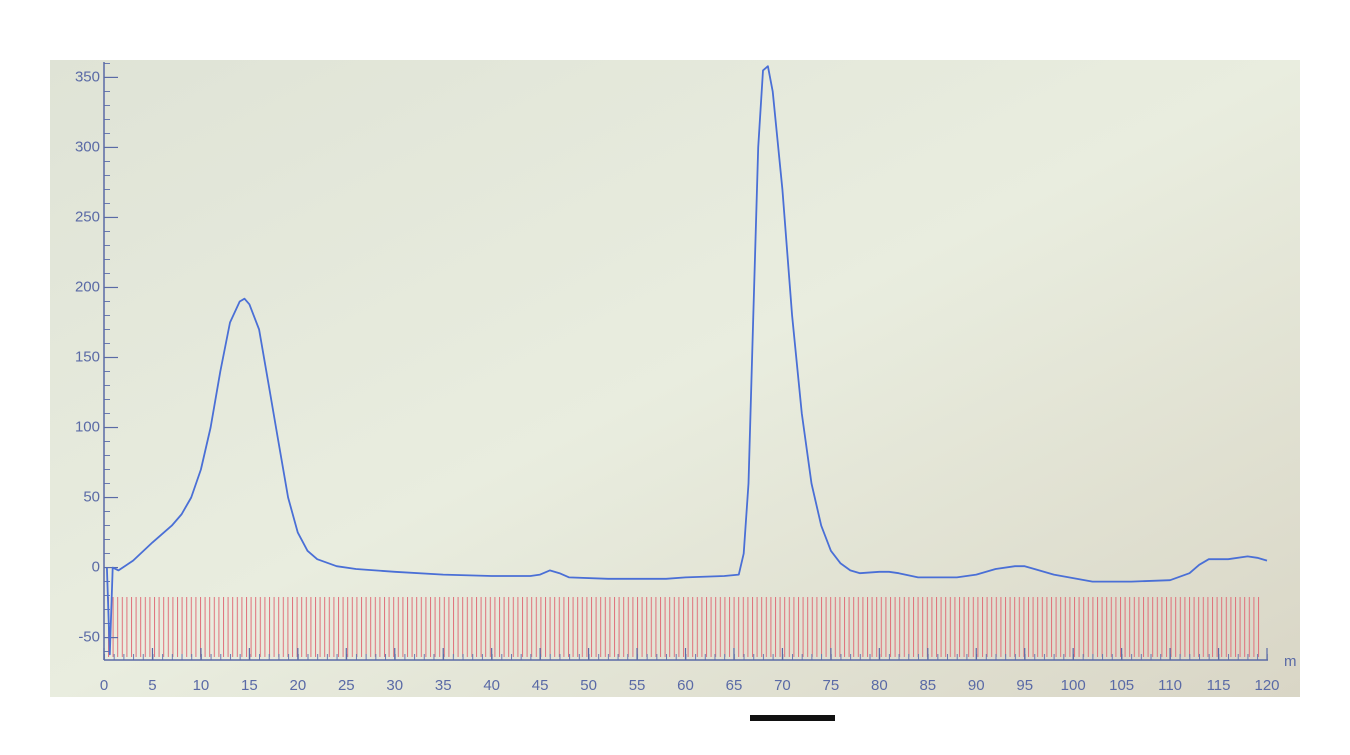 This screenshot has height=755, width=1350. I want to click on x-tick-label: 70, so click(782, 685).